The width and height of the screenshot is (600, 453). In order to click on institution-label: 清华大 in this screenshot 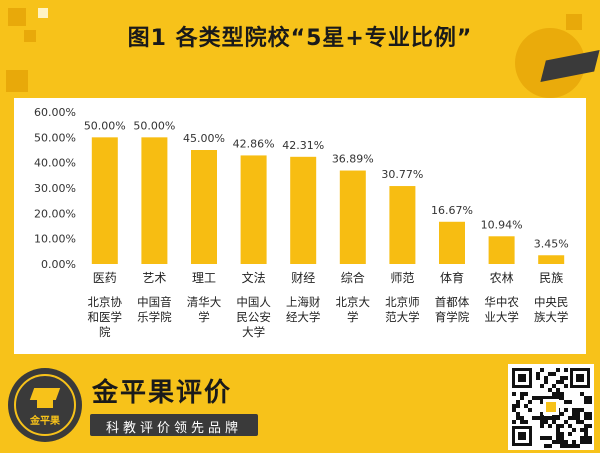, I will do `click(204, 302)`.